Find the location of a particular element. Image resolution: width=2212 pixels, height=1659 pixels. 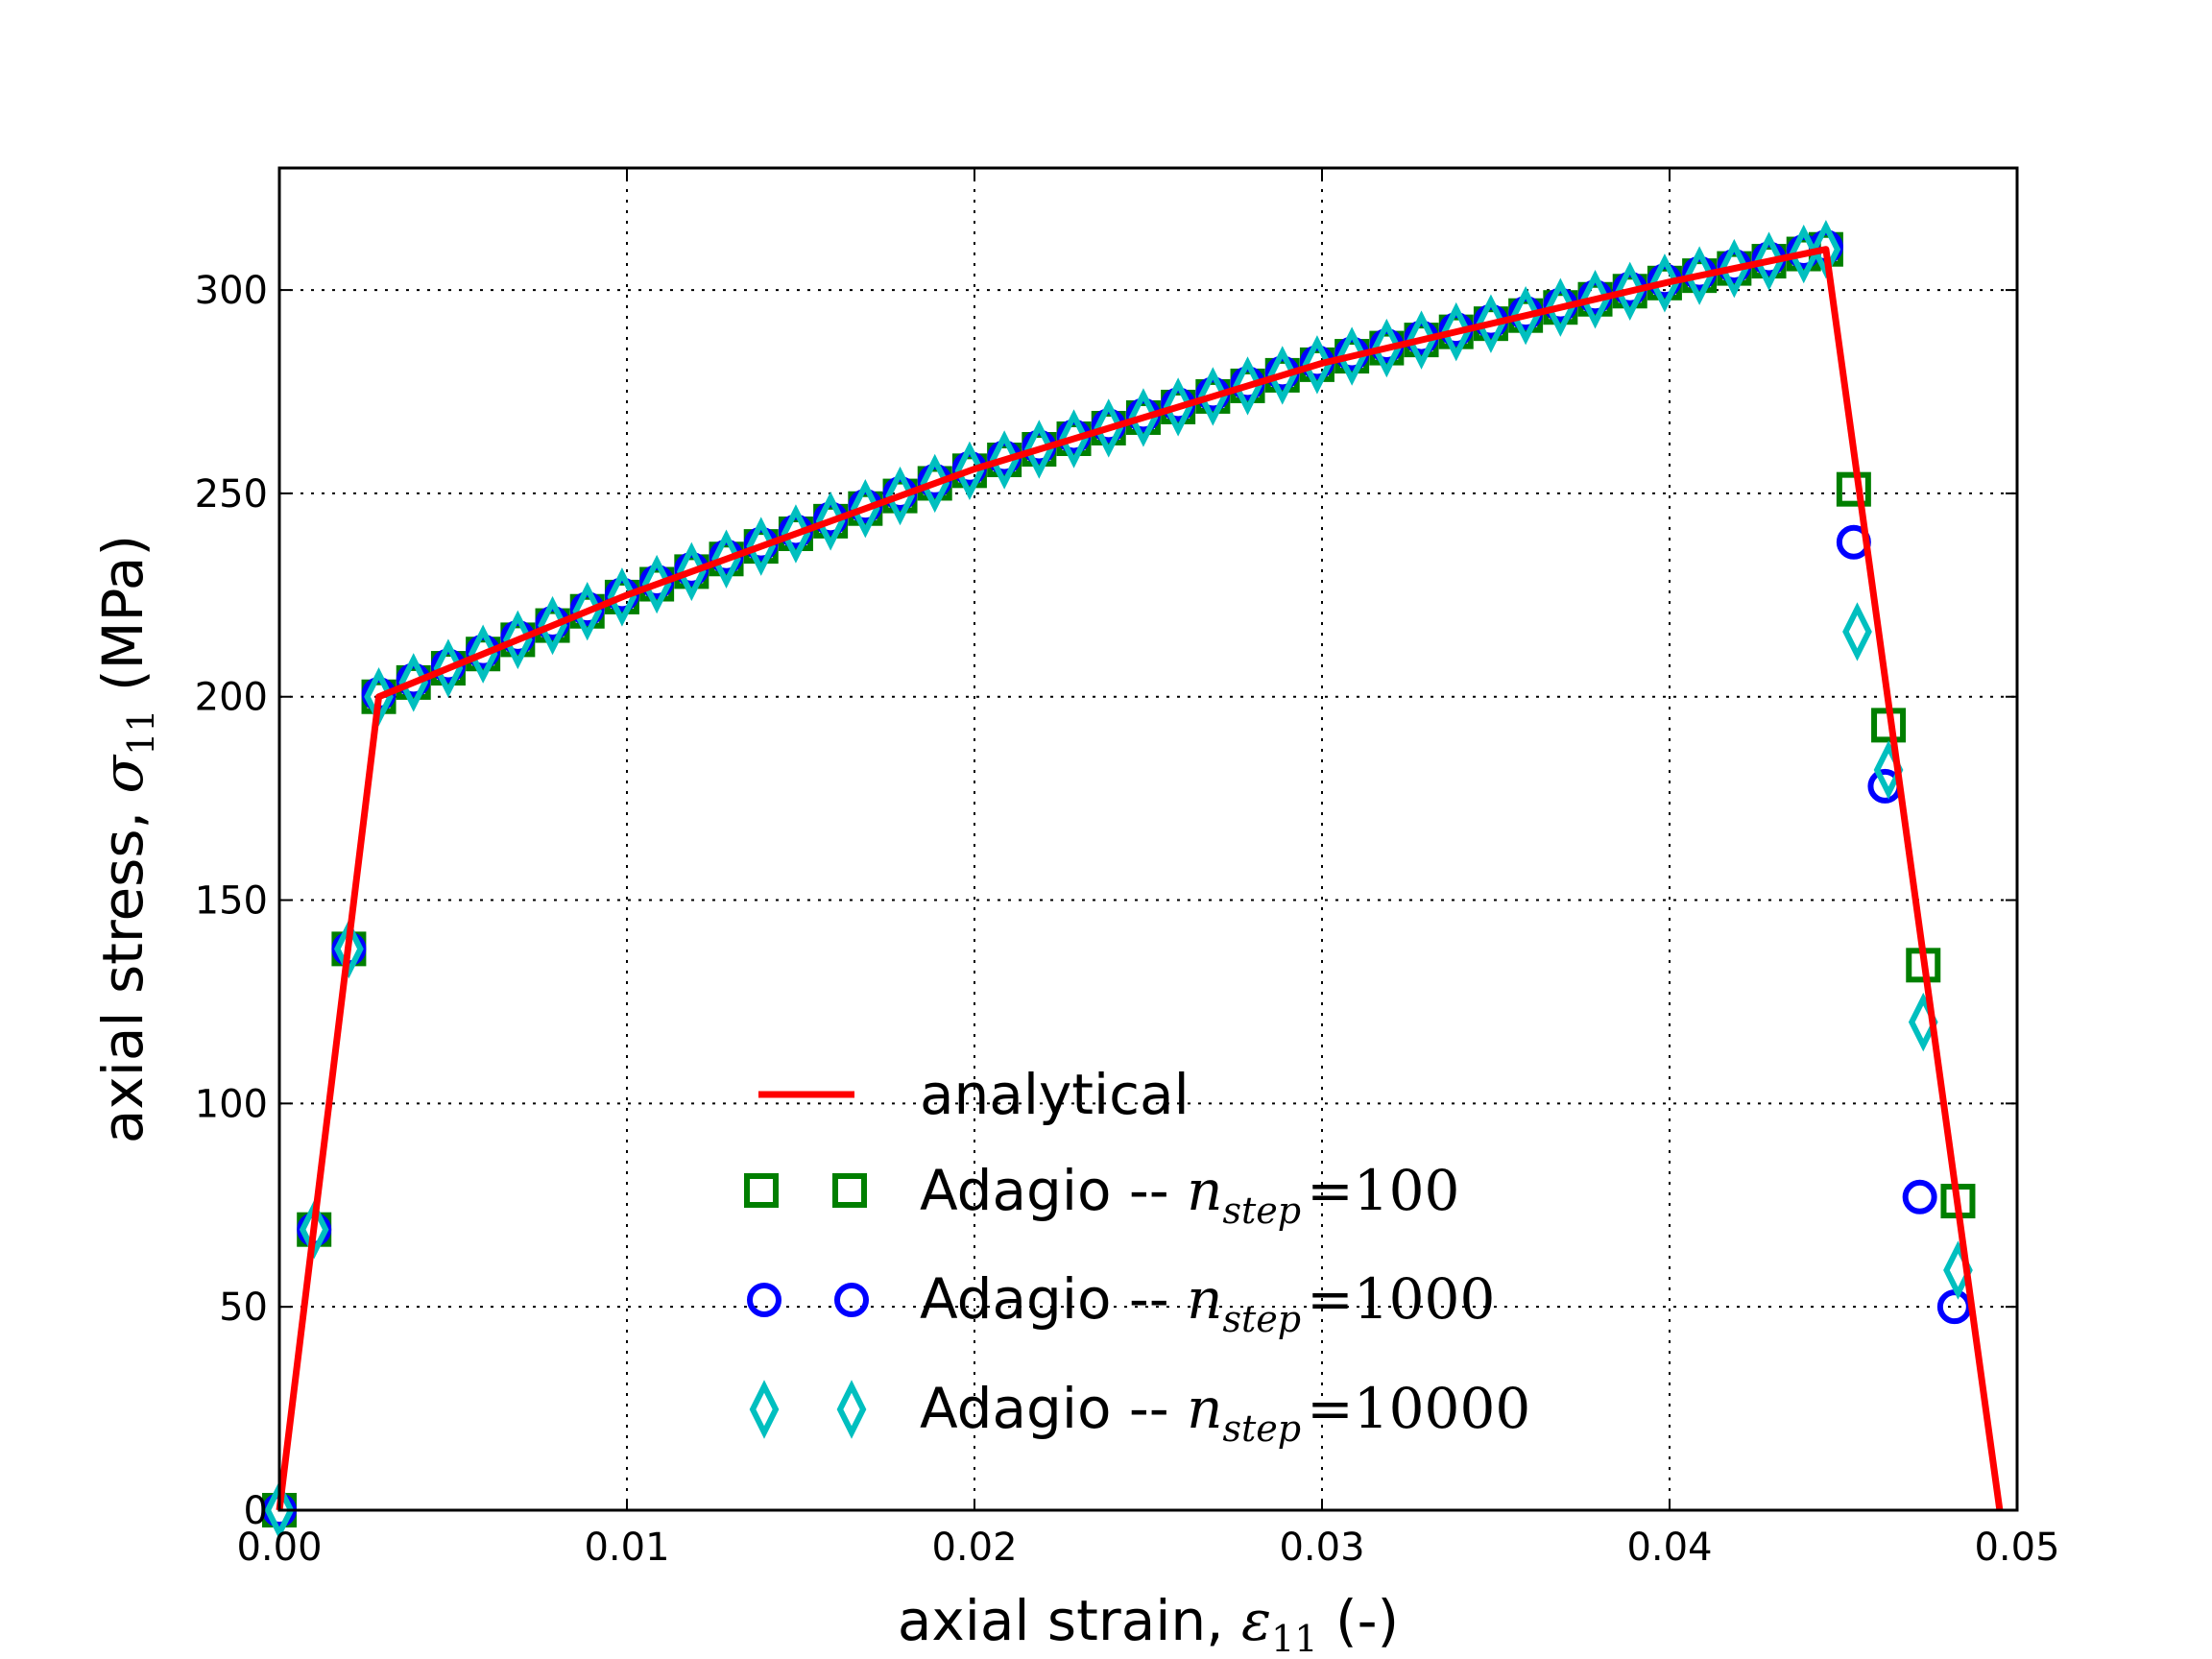

x-tick-label: 0.02 is located at coordinates (974, 1548).